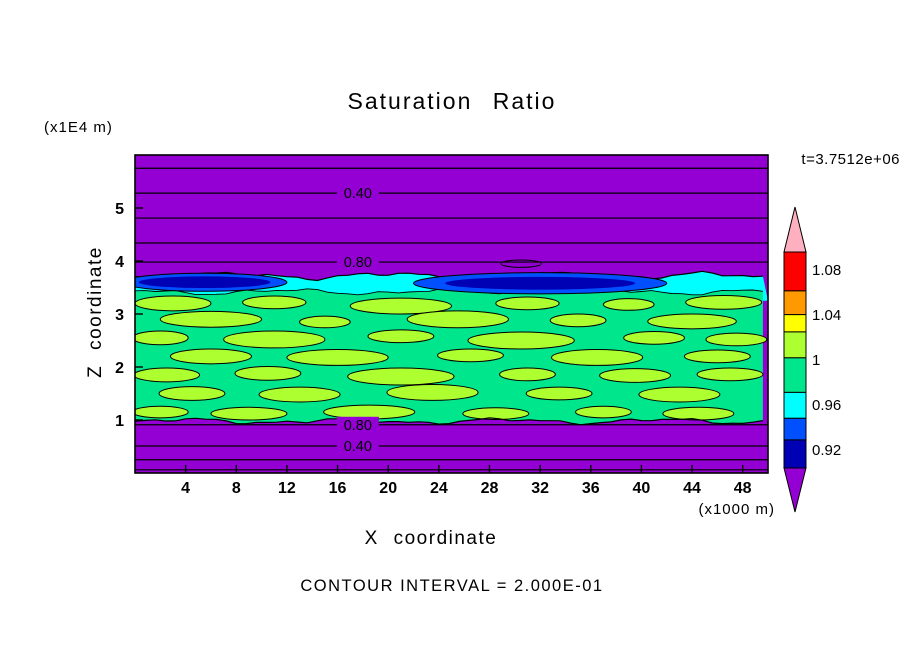 This screenshot has width=904, height=654. What do you see at coordinates (452, 101) in the screenshot?
I see `page-title: Saturation Ratio` at bounding box center [452, 101].